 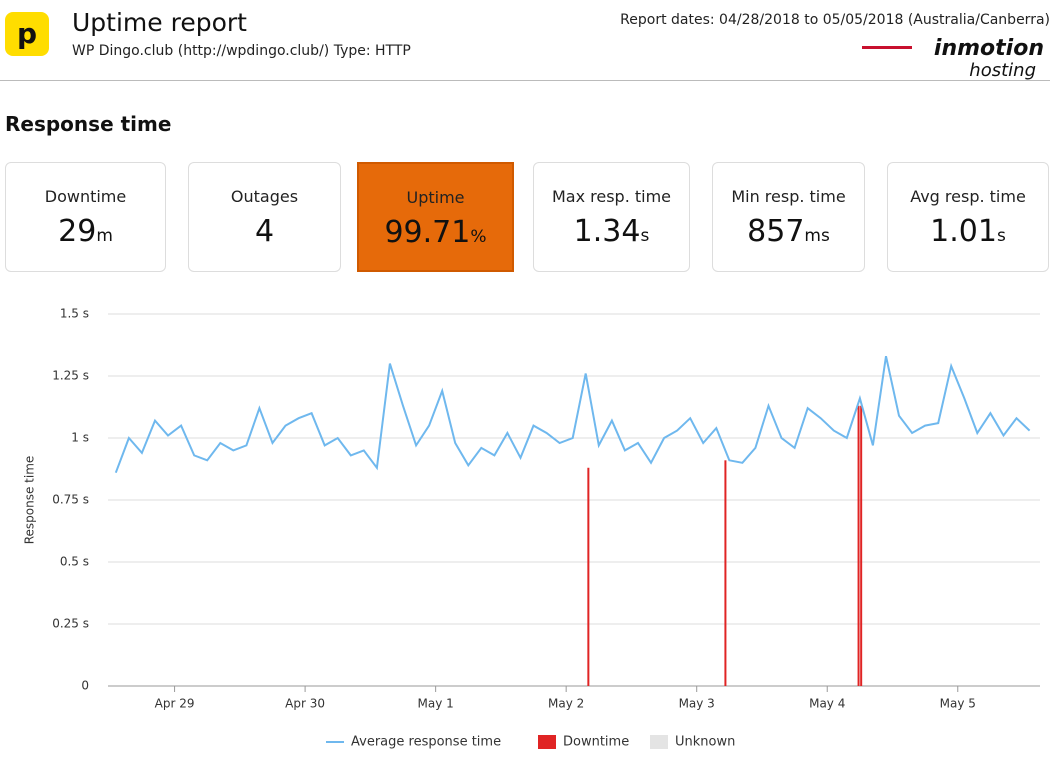 I want to click on card-label: Uptime, so click(x=435, y=197).